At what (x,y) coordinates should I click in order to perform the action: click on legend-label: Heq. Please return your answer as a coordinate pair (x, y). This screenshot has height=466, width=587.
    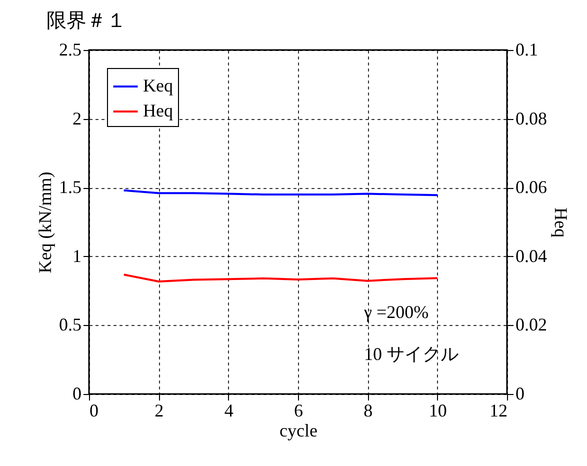
    Looking at the image, I should click on (158, 110).